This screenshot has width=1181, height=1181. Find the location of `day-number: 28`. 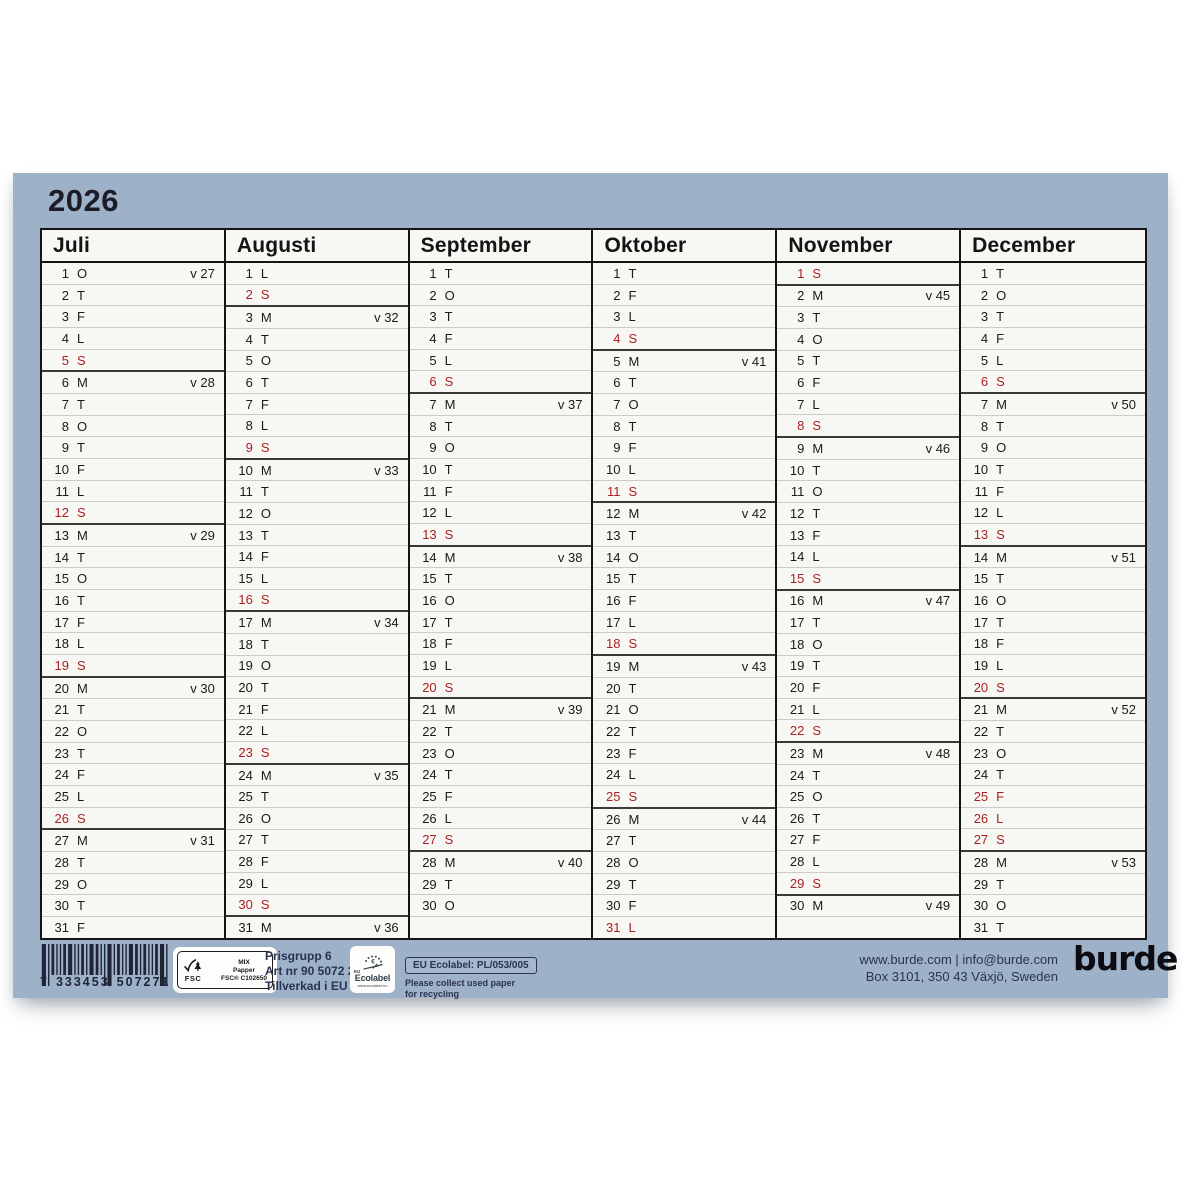

day-number: 28 is located at coordinates (429, 862).